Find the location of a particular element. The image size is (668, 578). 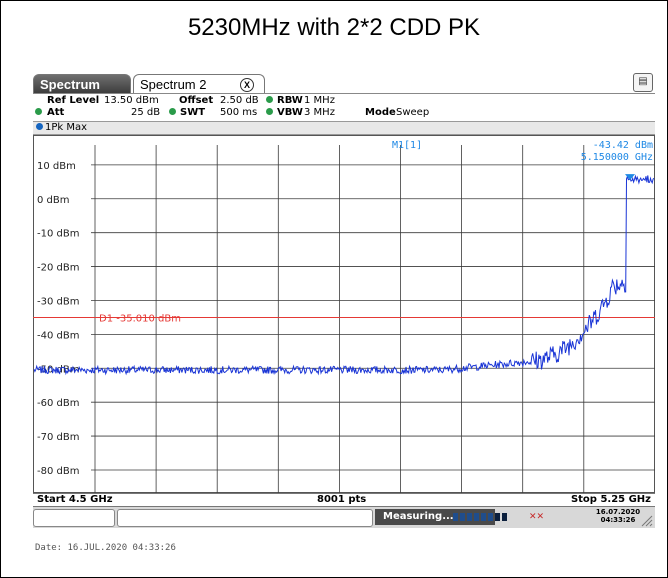

sweep-progress-bar is located at coordinates (488, 517).